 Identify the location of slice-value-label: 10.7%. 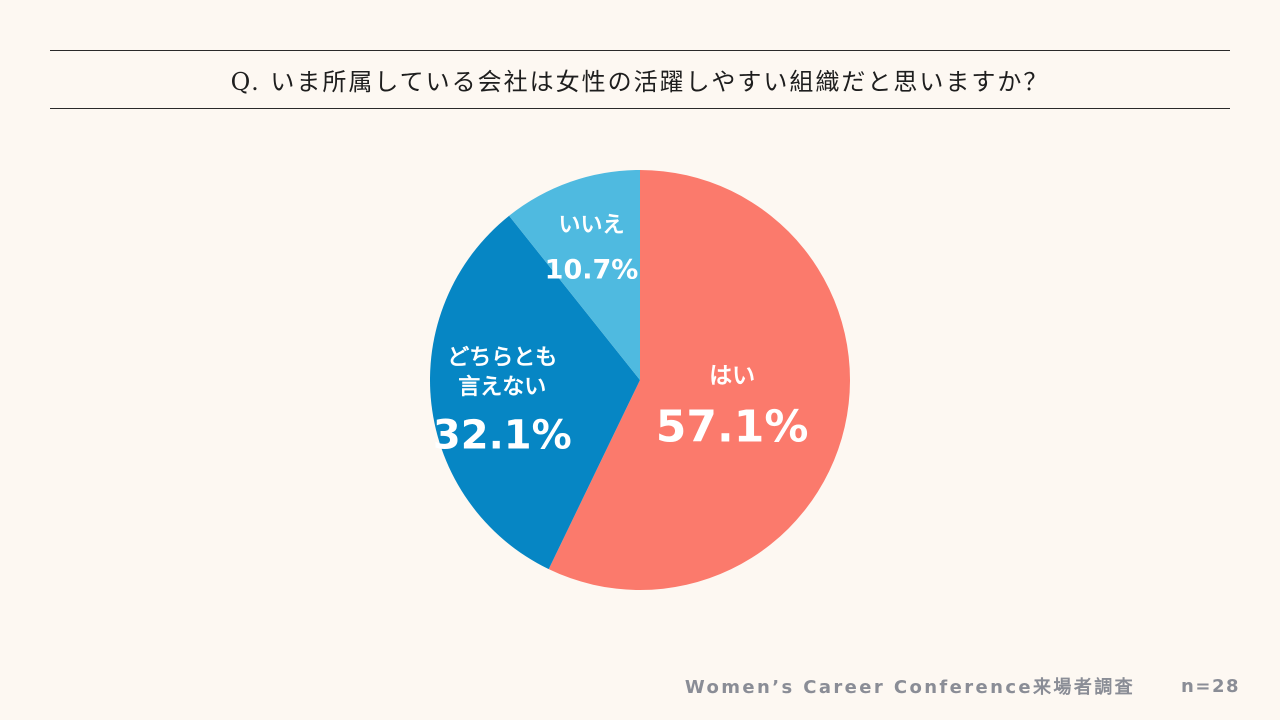
(592, 270).